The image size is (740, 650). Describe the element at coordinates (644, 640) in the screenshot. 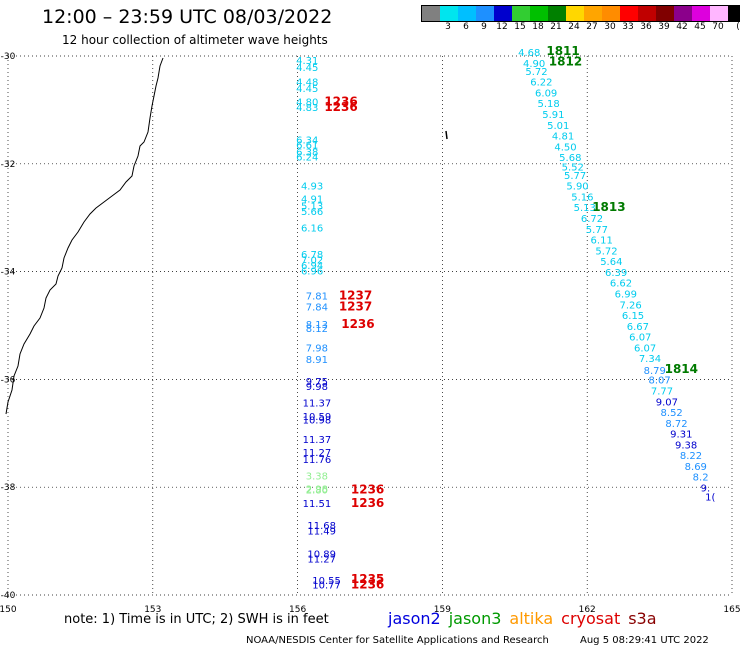

I see `footer-timestamp: Aug 5 08:29:41 UTC 2022` at that location.